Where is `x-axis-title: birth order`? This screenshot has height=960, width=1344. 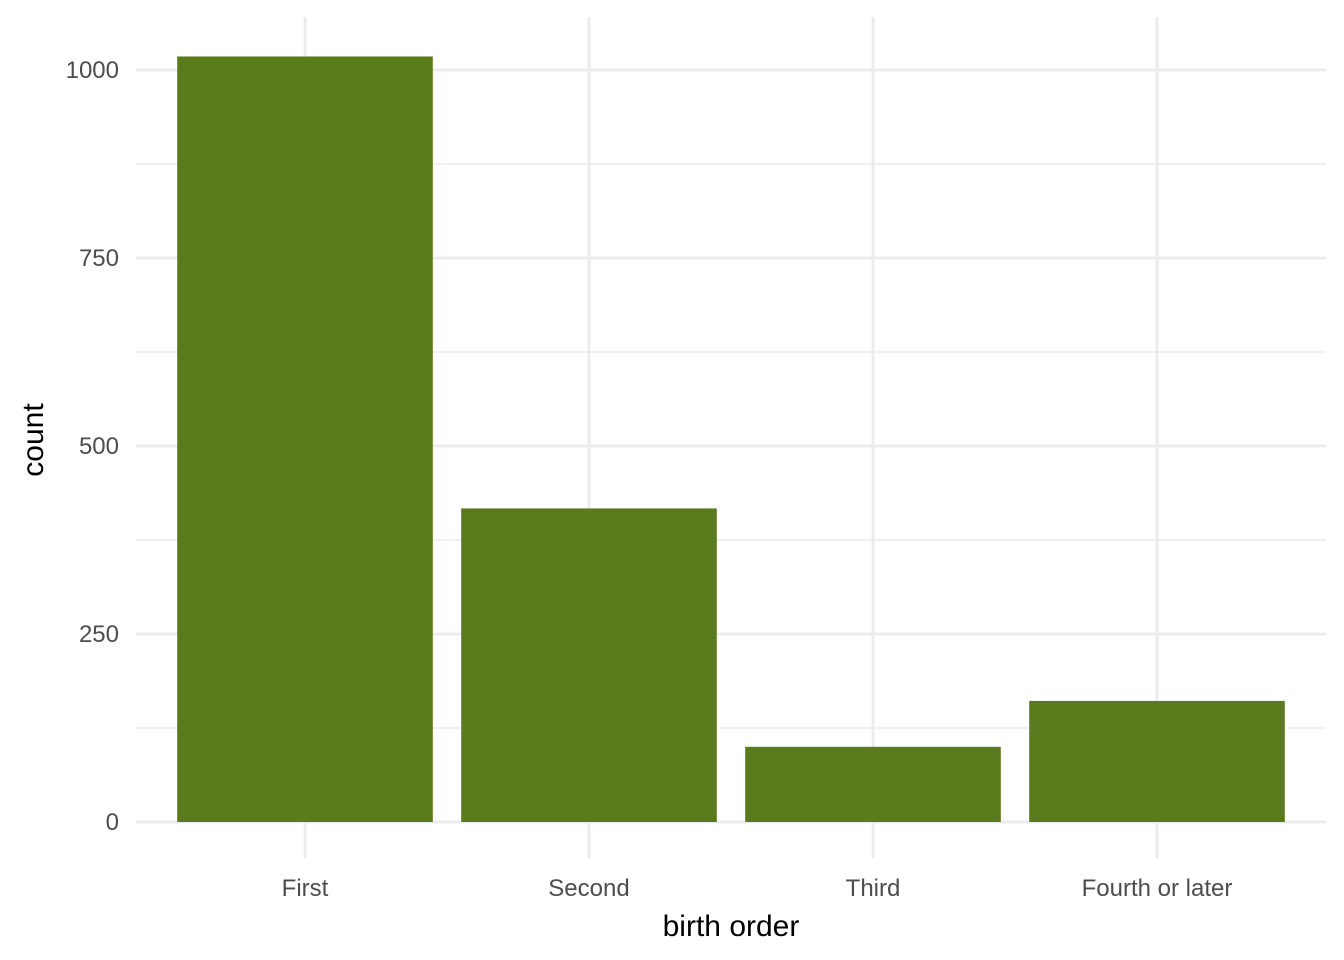 x-axis-title: birth order is located at coordinates (731, 926).